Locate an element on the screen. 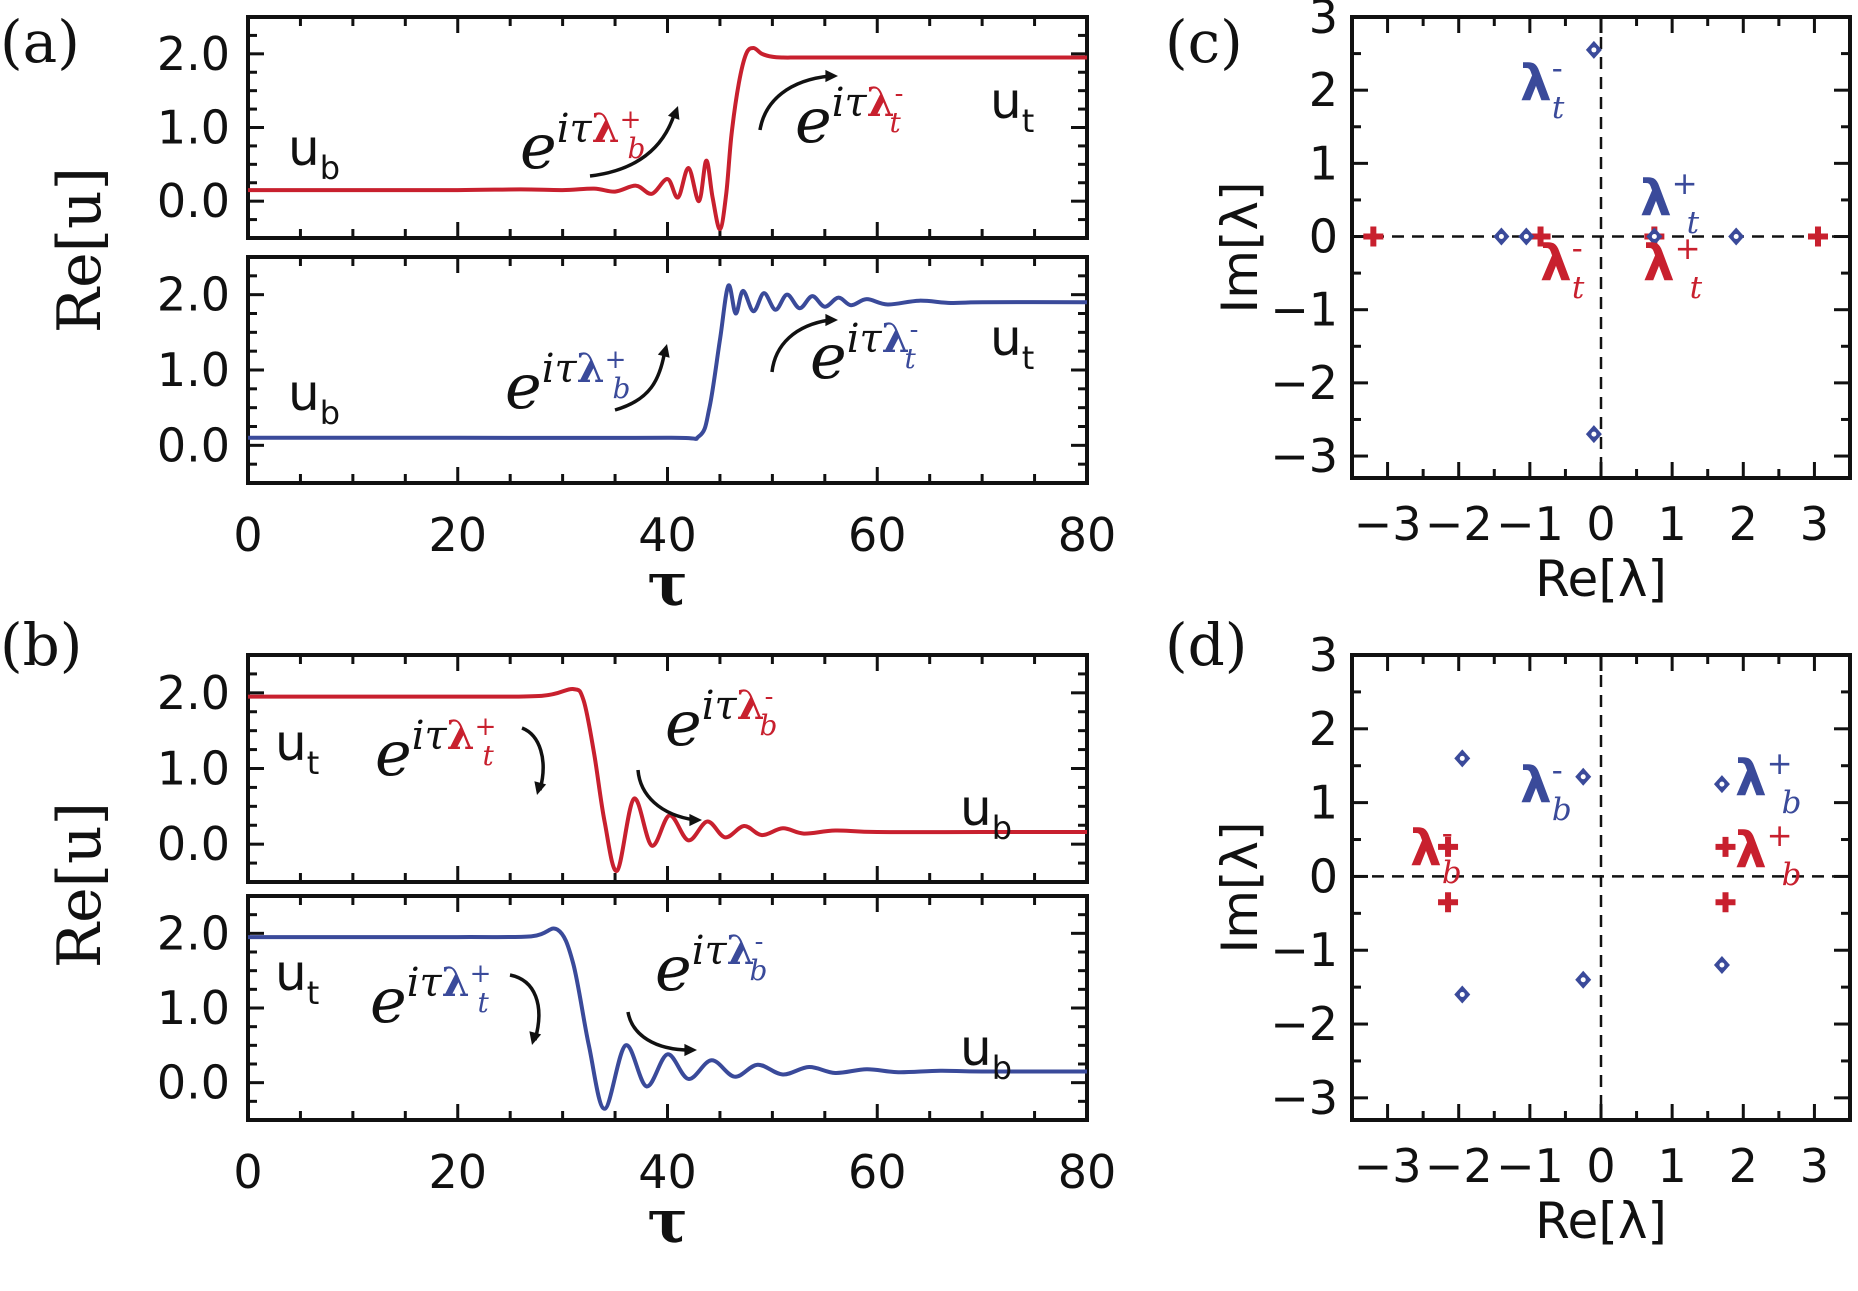  panel-b-top is located at coordinates (667, 768).